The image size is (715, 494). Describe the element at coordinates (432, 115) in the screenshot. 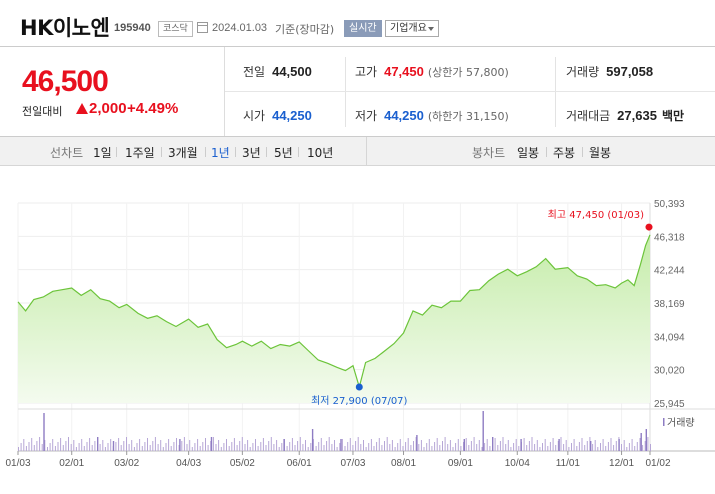

I see `day-low: 저가 44,250 (하한가 31,150)` at that location.